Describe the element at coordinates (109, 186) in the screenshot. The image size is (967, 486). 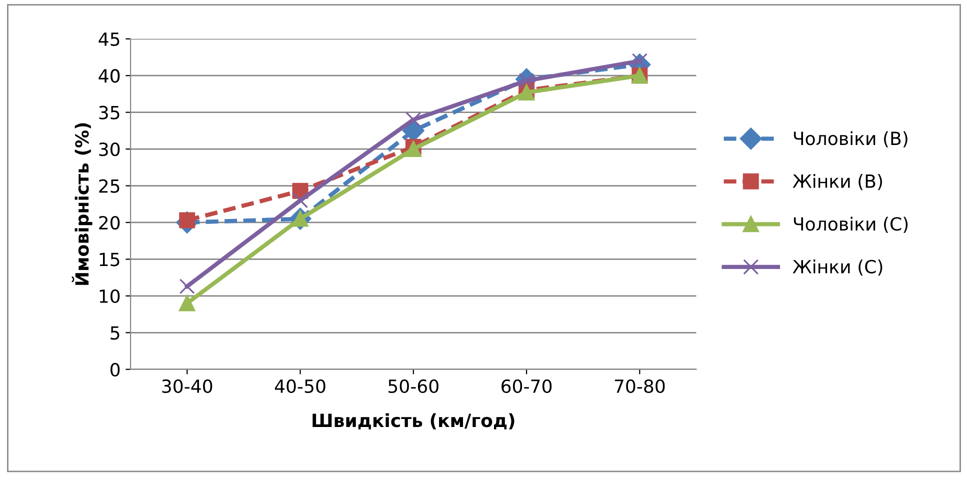
I see `y-tick-label: 25` at that location.